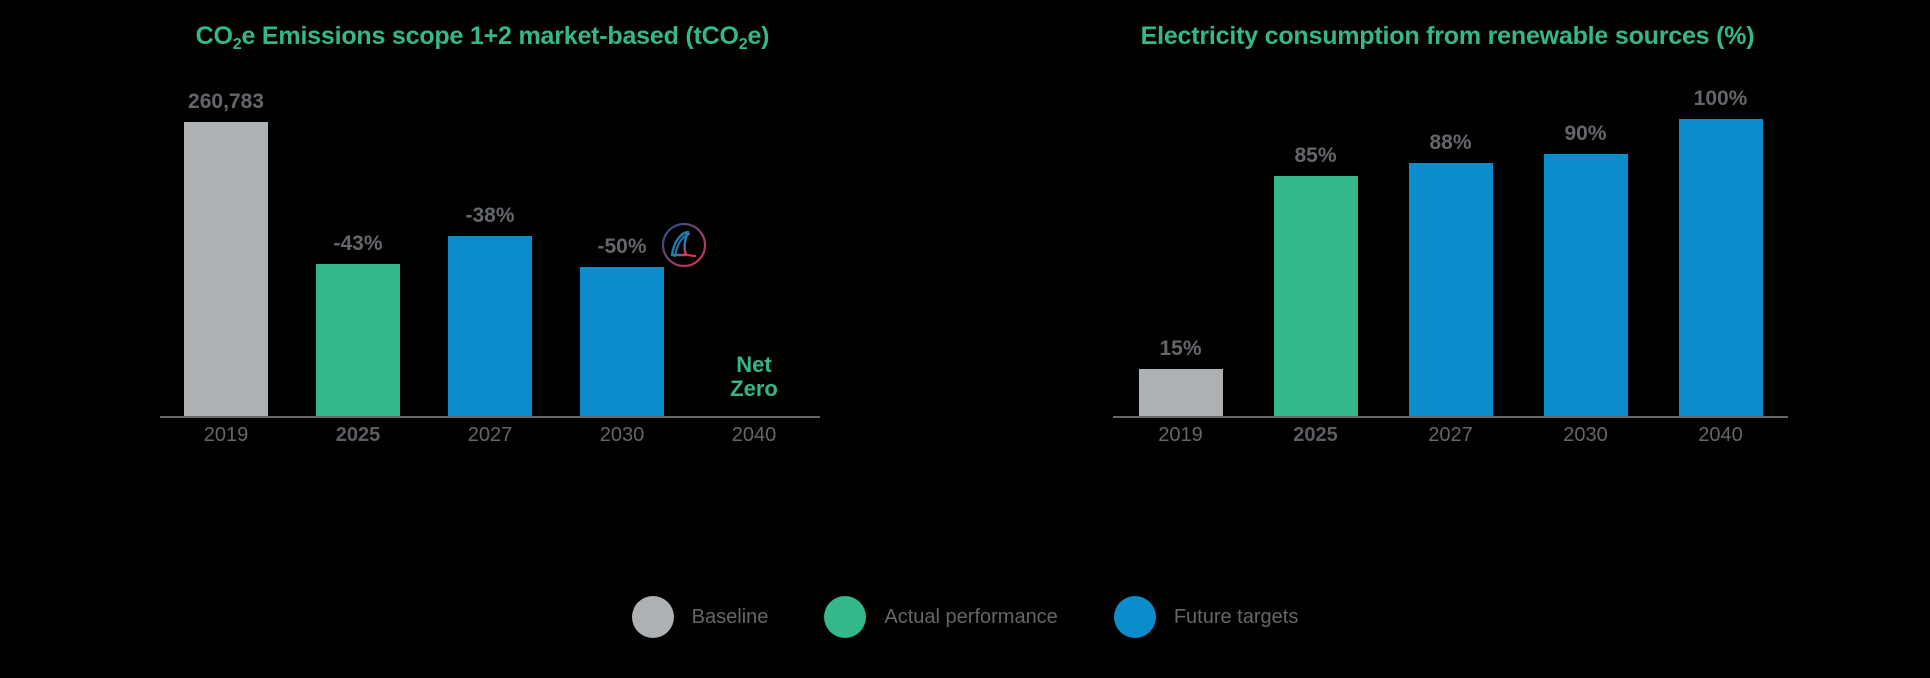 The image size is (1930, 678). Describe the element at coordinates (622, 247) in the screenshot. I see `bar-value-label: -50%` at that location.